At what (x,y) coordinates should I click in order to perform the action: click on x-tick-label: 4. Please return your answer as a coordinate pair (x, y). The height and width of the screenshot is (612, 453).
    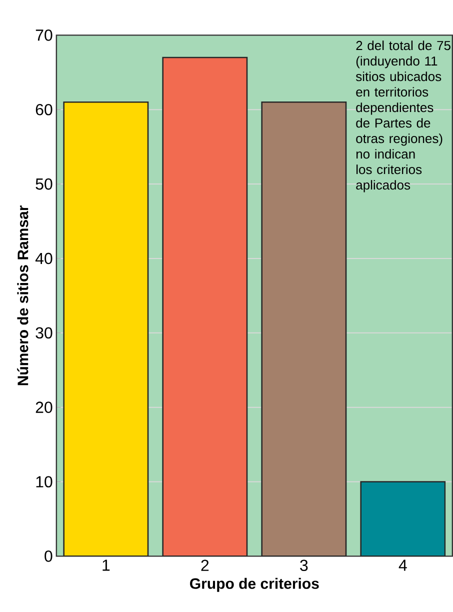
    Looking at the image, I should click on (402, 565).